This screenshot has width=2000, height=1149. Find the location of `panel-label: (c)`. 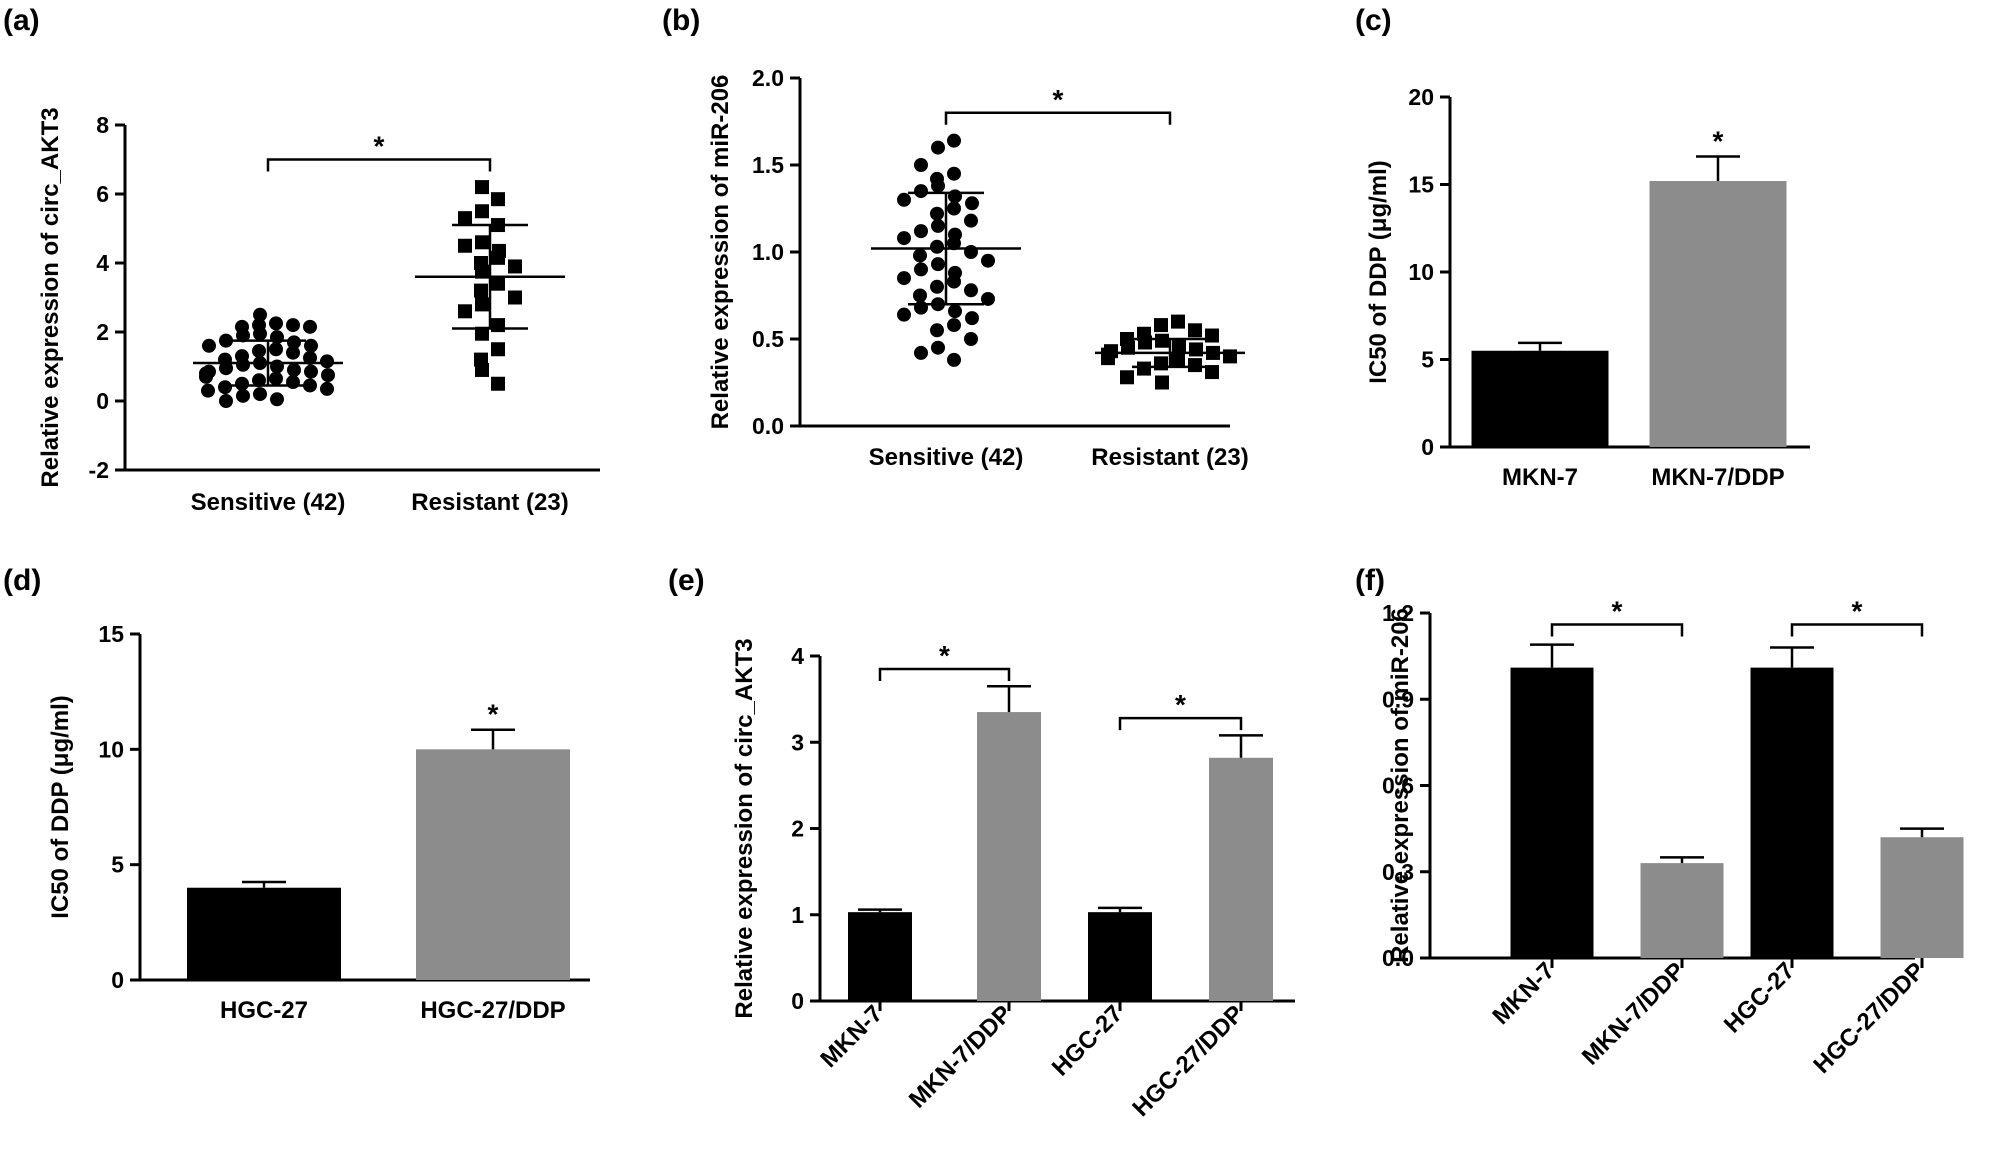

panel-label: (c) is located at coordinates (1373, 20).